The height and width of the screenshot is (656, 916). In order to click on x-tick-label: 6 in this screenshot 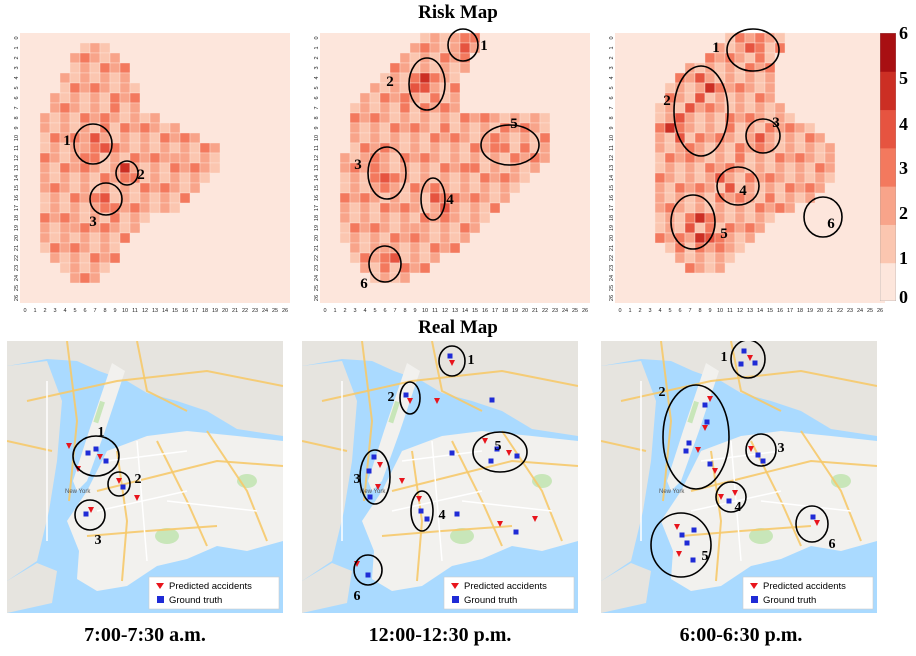, I will do `click(679, 311)`.